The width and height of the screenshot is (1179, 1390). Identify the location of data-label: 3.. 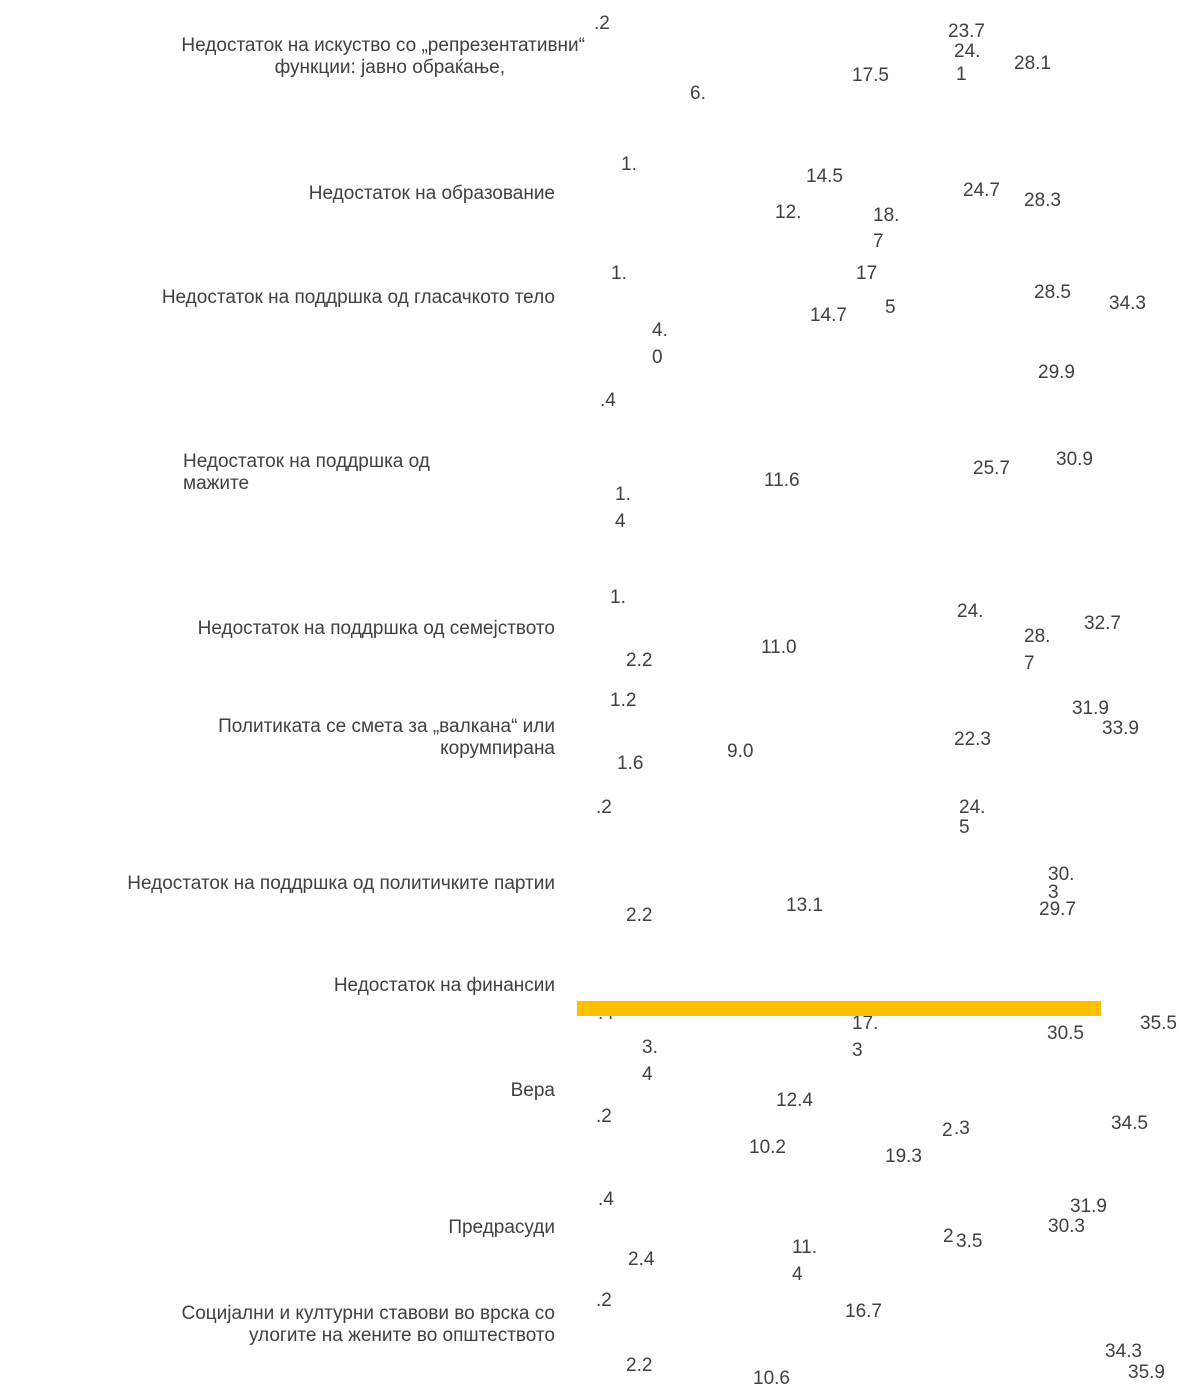
(650, 1047).